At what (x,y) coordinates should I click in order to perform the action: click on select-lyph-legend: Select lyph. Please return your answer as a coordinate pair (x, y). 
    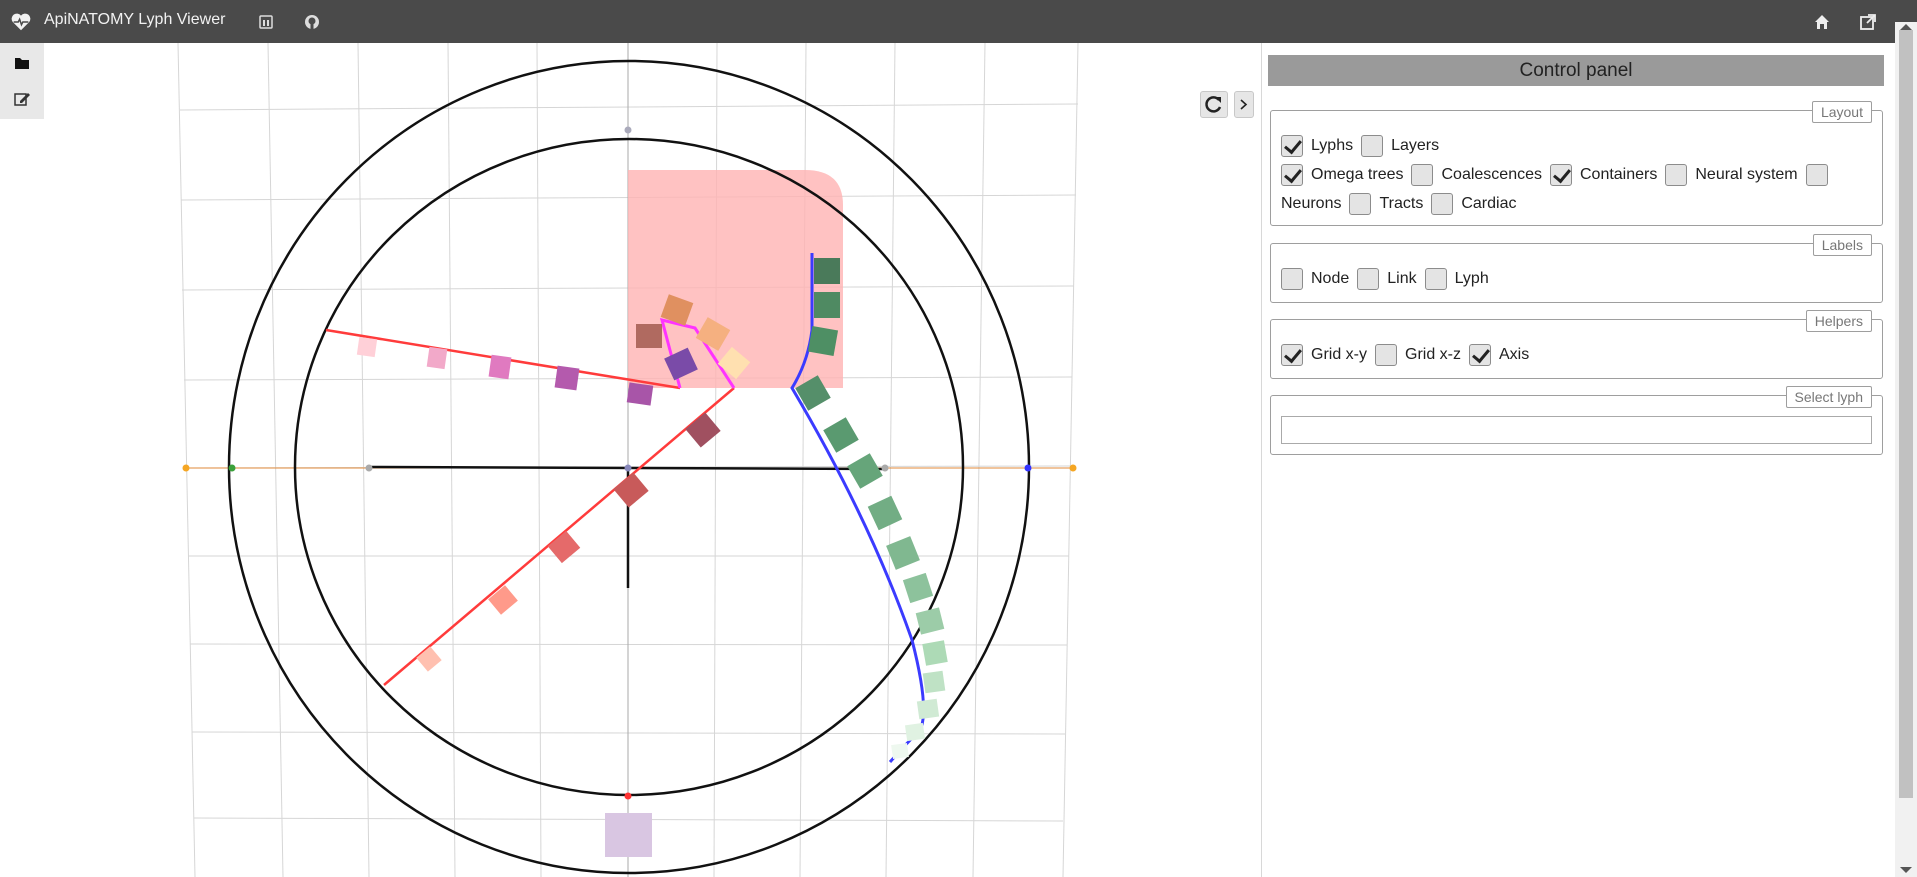
    Looking at the image, I should click on (1828, 397).